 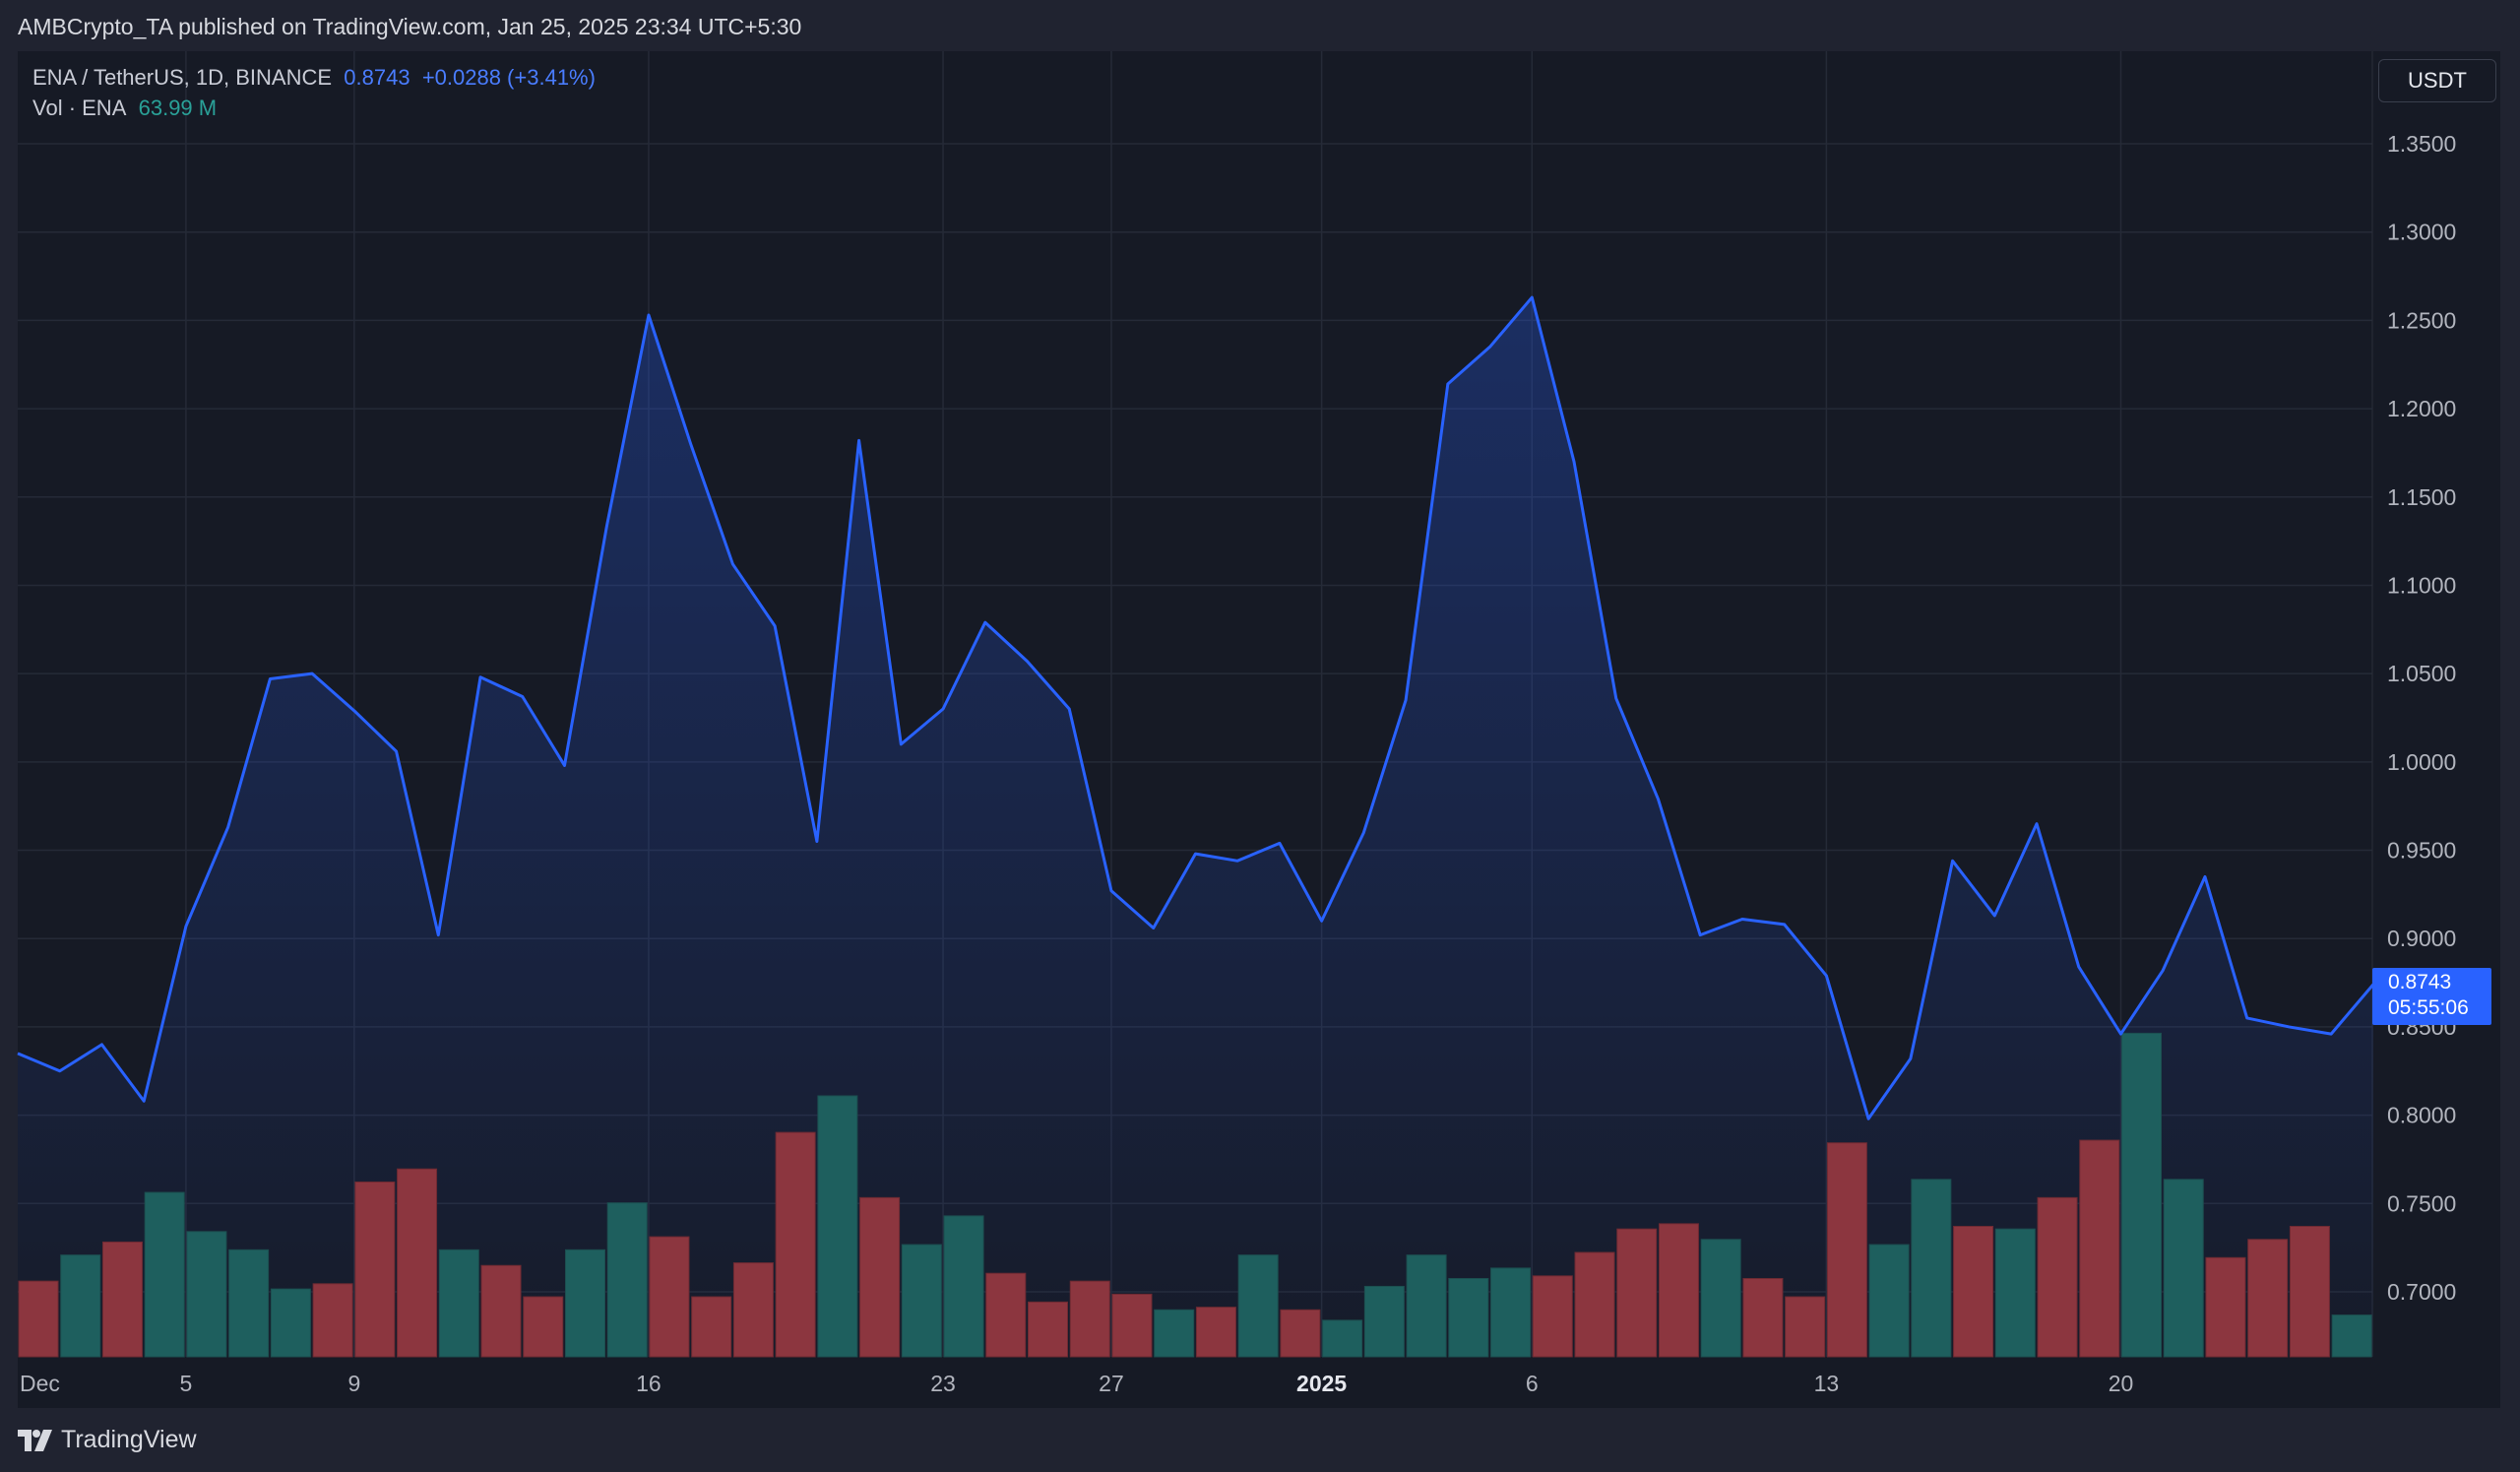 What do you see at coordinates (178, 108) in the screenshot?
I see `volume-value: 63.99 M` at bounding box center [178, 108].